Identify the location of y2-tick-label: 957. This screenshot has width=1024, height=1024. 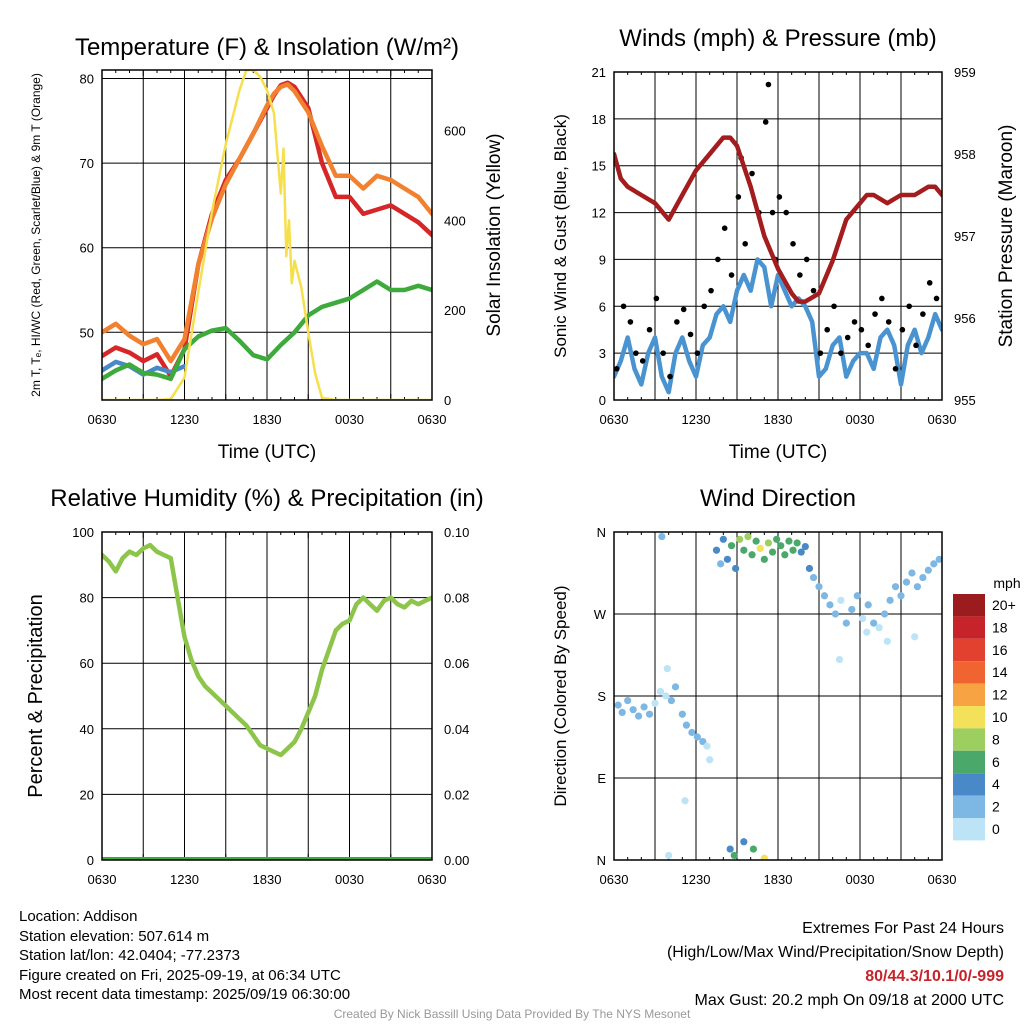
(965, 236).